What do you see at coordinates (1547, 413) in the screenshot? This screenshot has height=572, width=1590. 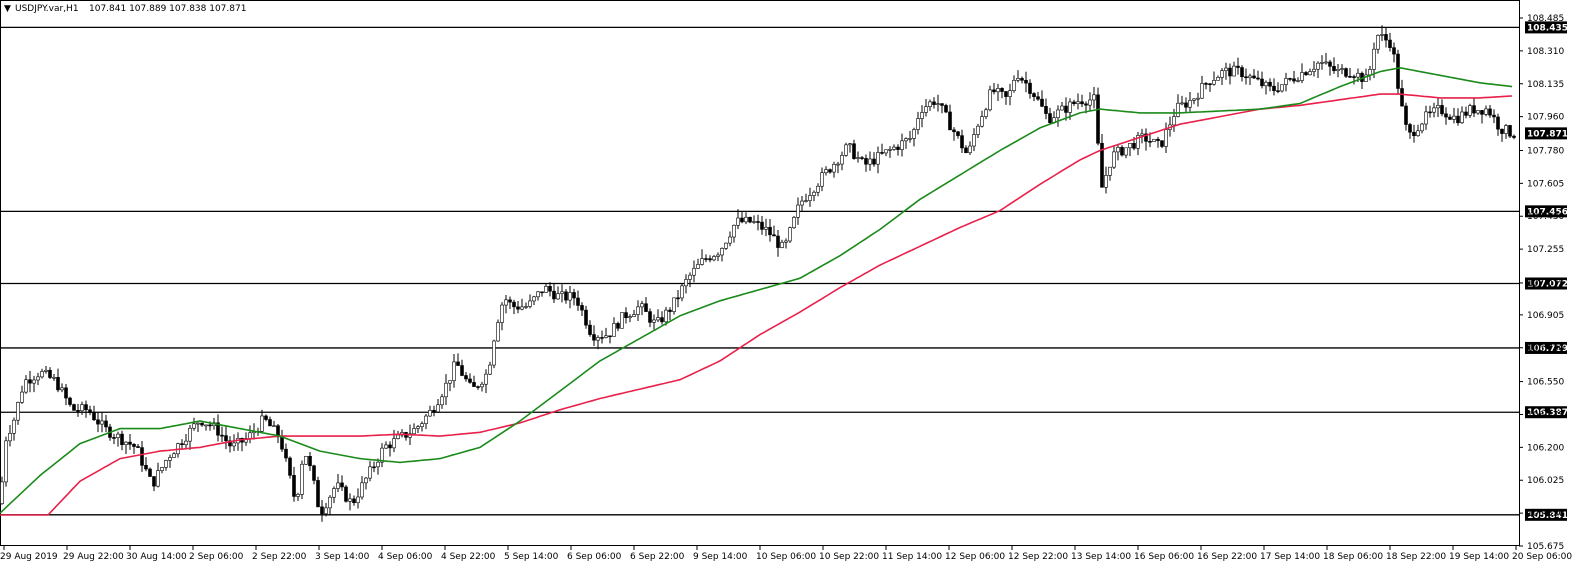 I see `level-label: 106.387` at bounding box center [1547, 413].